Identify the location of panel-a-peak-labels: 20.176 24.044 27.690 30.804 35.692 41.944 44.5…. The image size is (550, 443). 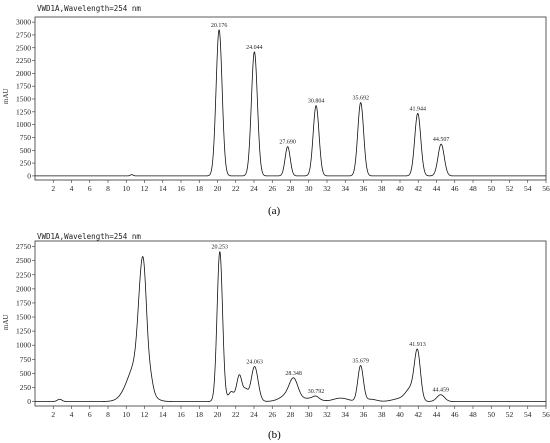
(330, 84).